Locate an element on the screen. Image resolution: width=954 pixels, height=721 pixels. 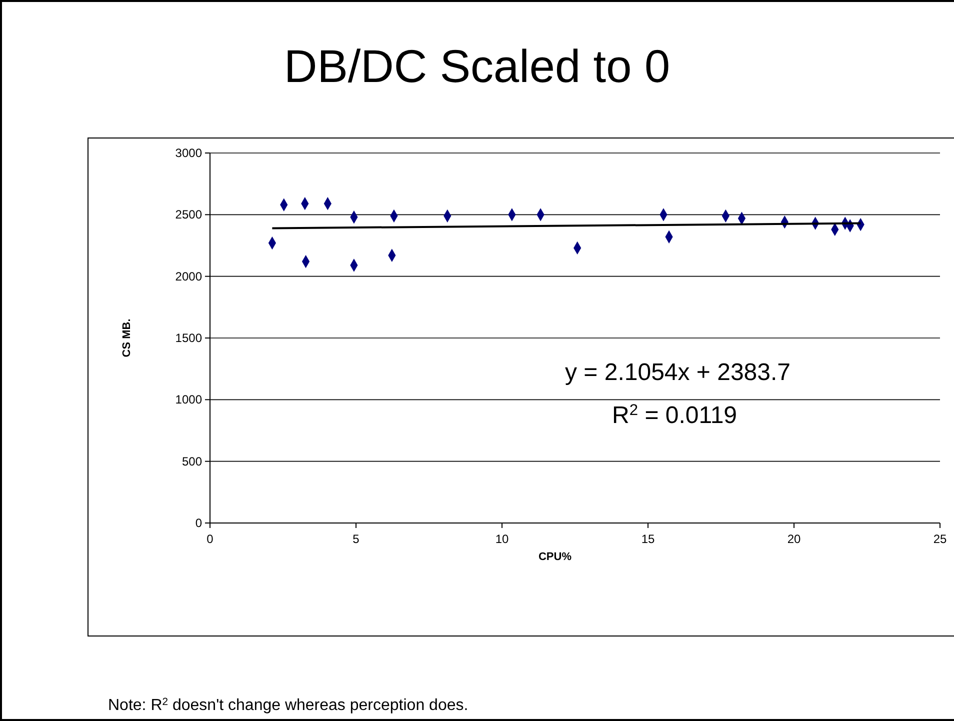
text: Note: R$^{2}$ doesn't change whereas perception does. is located at coordinates (288, 705).